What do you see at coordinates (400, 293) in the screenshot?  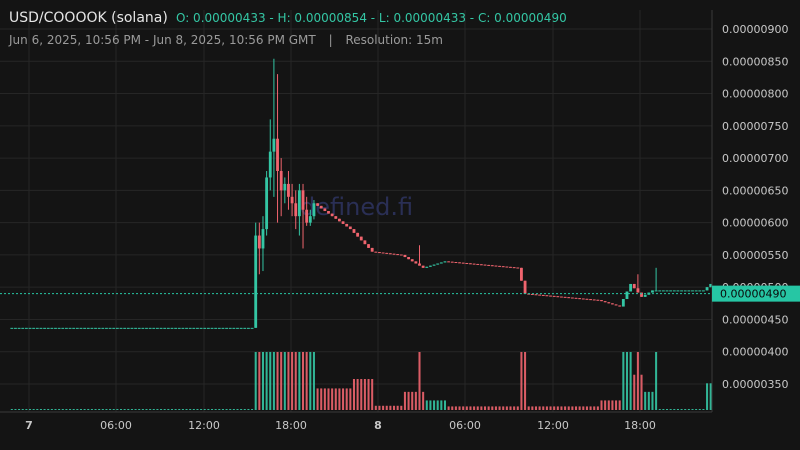 I see `last-price-marker: 0.00000490` at bounding box center [400, 293].